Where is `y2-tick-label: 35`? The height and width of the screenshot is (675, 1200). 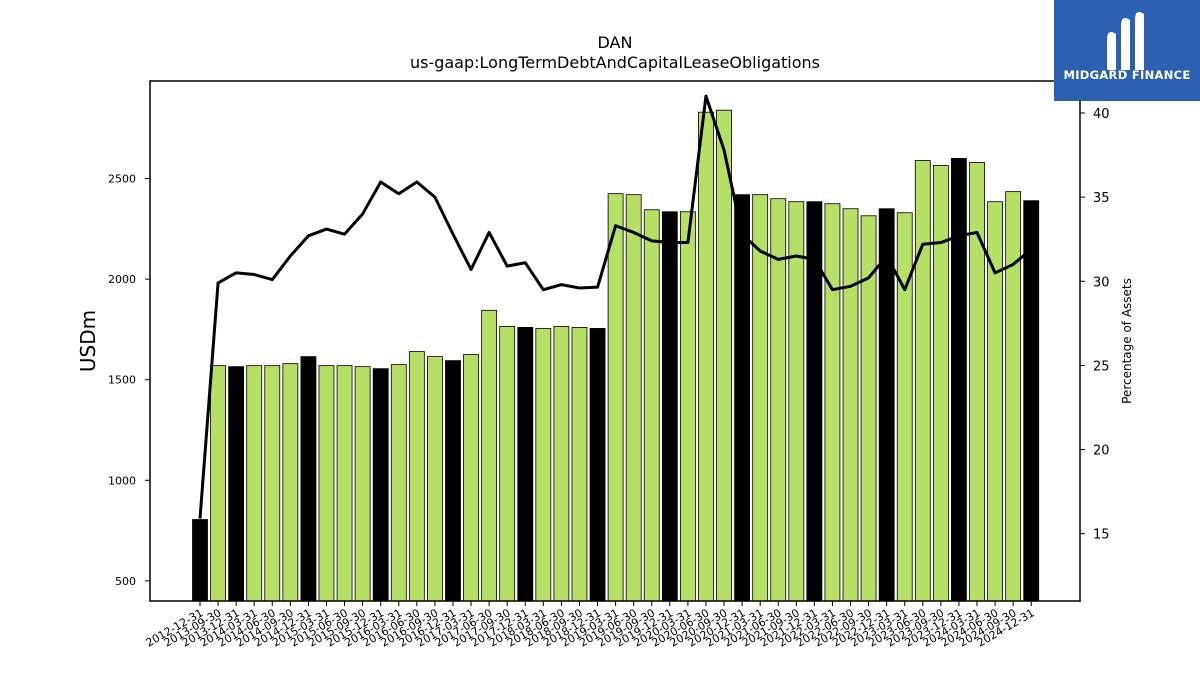 y2-tick-label: 35 is located at coordinates (1101, 198).